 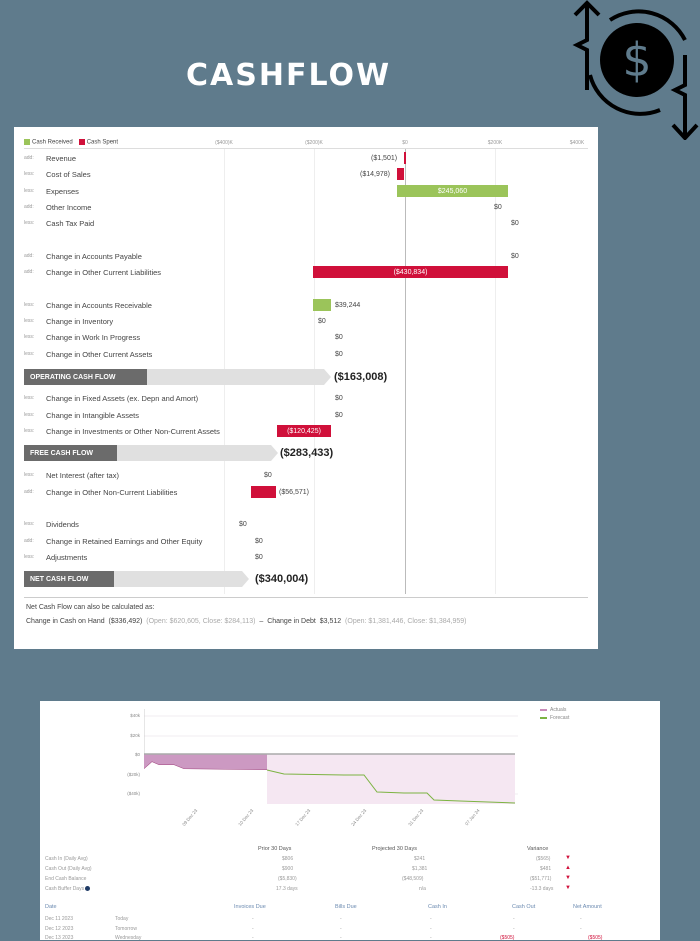 I want to click on col-header-variance: Variance, so click(x=538, y=849).